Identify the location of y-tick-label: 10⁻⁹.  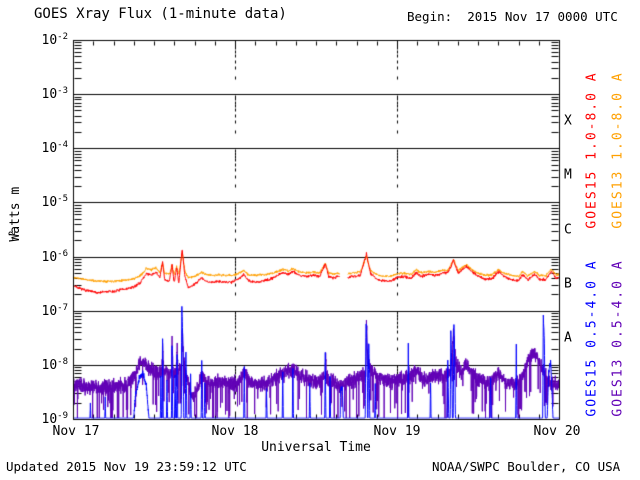
(55, 419).